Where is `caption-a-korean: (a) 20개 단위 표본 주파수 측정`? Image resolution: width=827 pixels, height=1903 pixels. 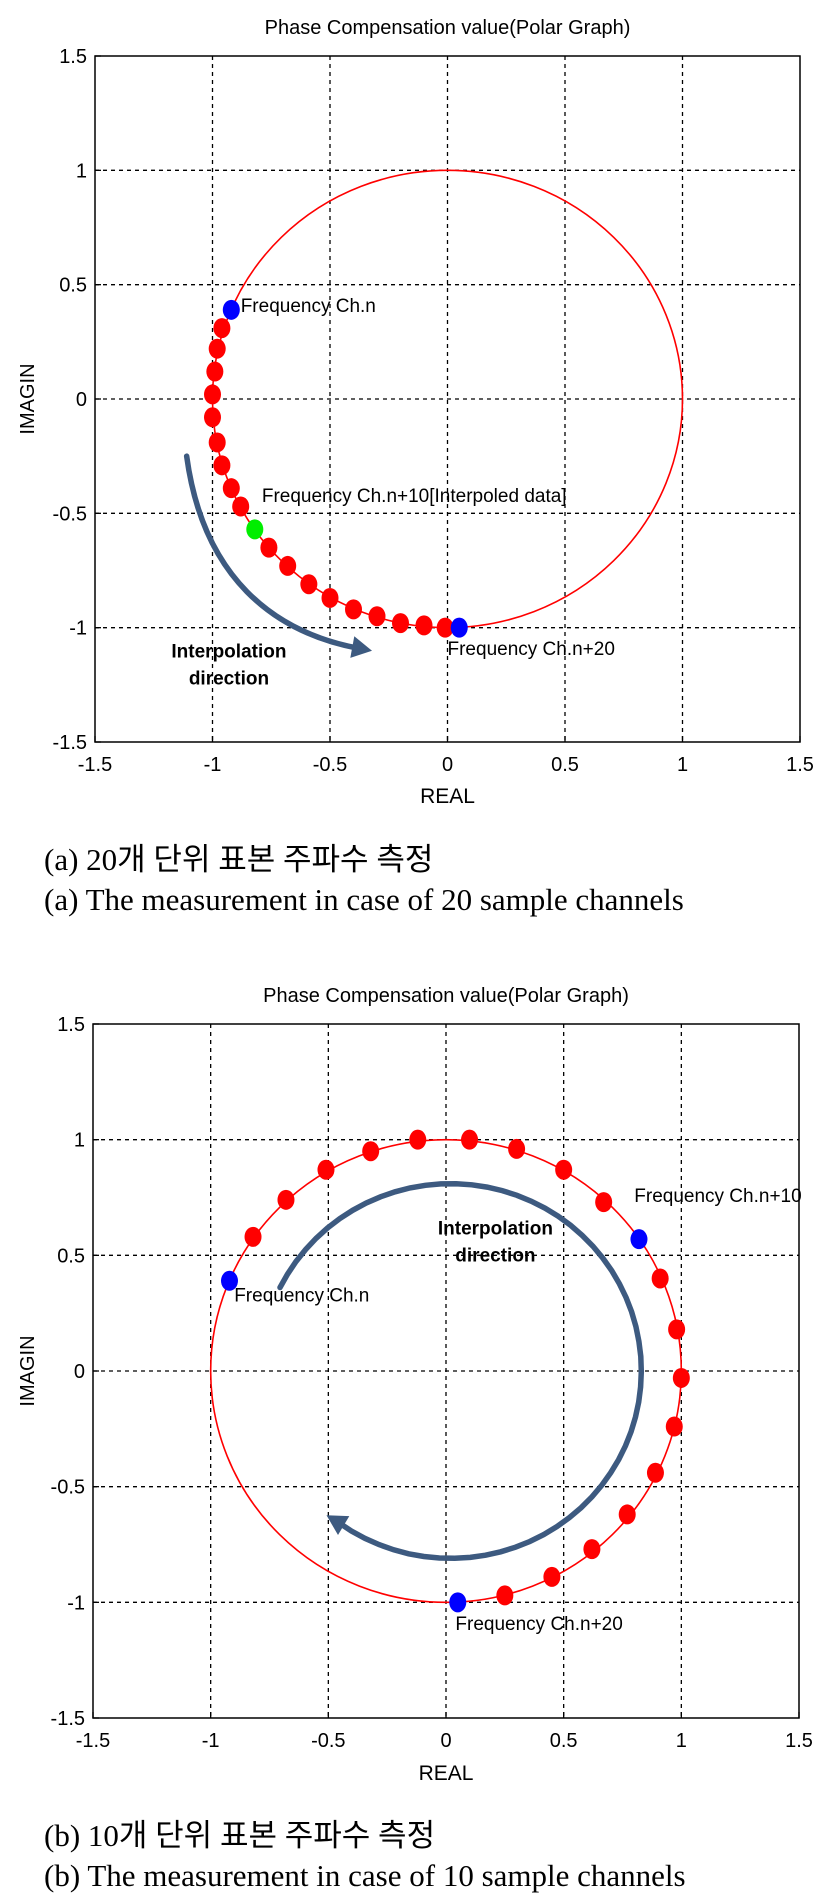 caption-a-korean: (a) 20개 단위 표본 주파수 측정 is located at coordinates (239, 859).